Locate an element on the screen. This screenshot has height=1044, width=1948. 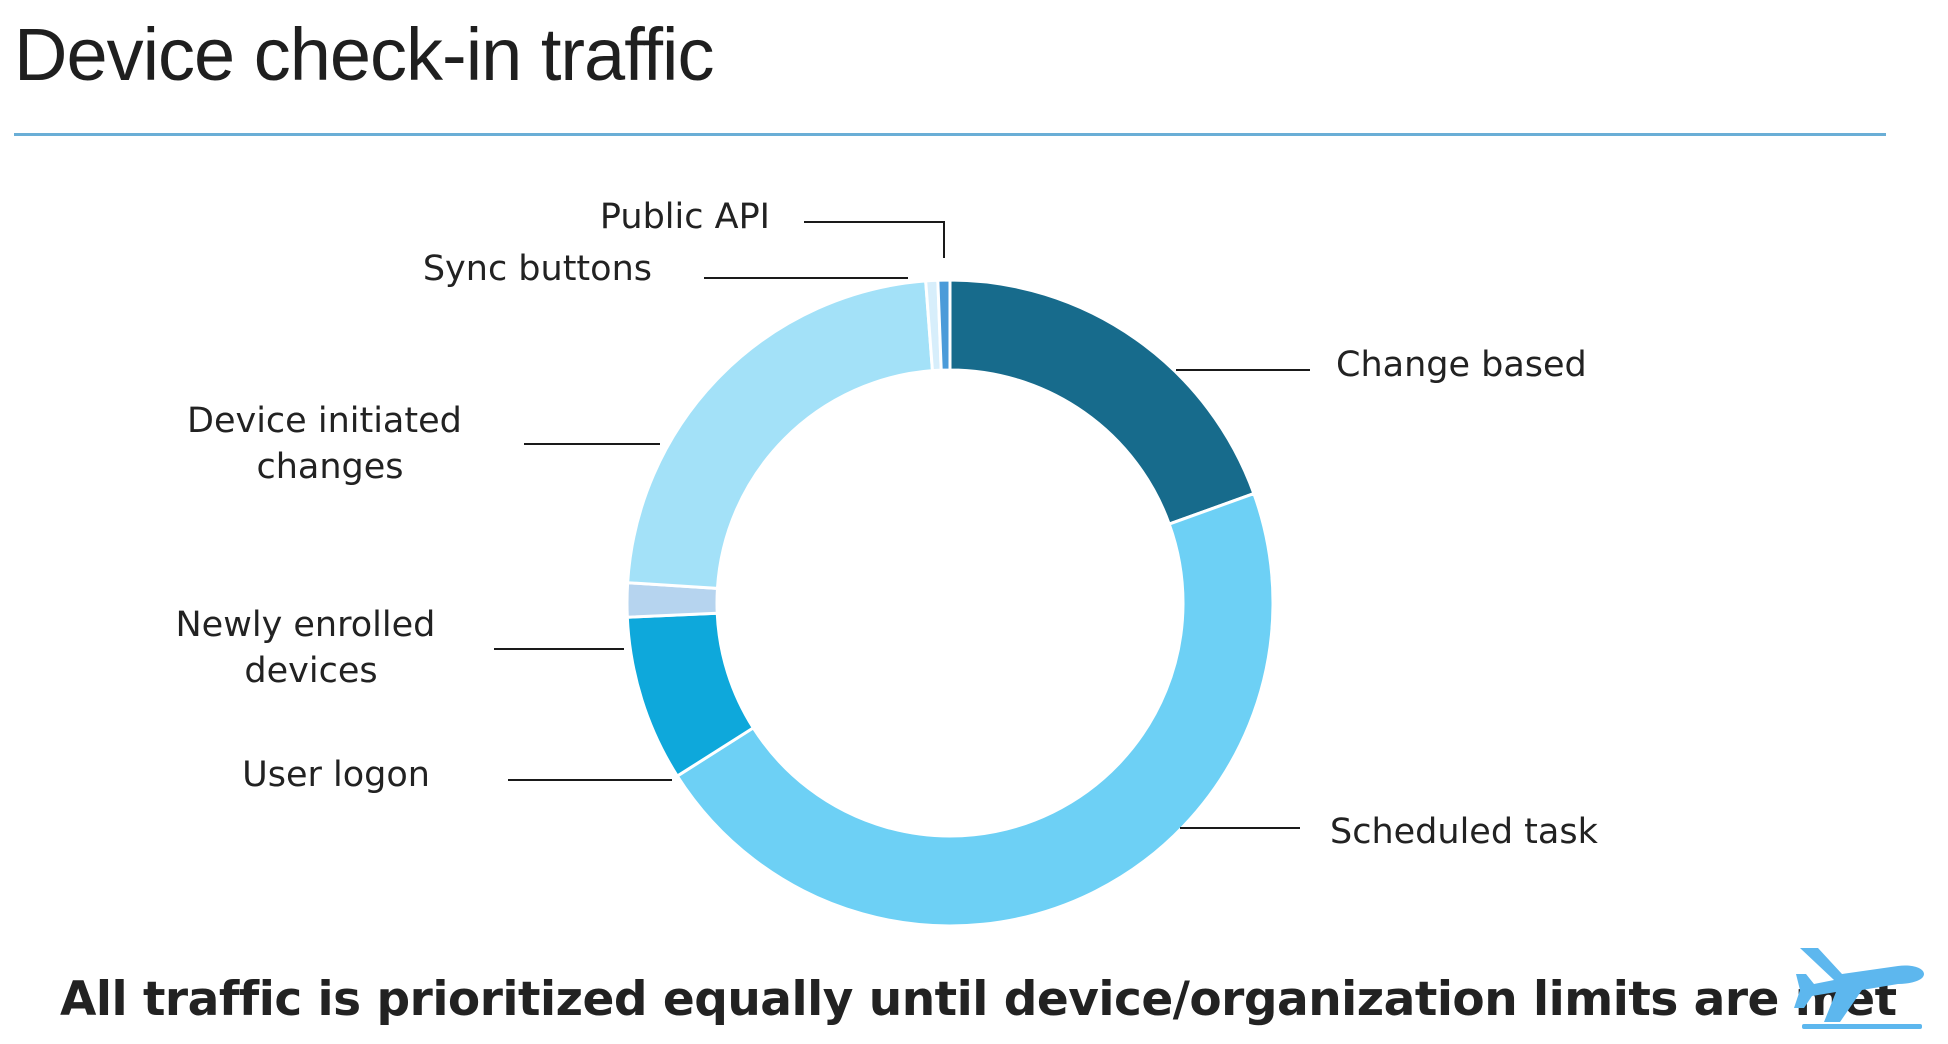
label-device-initiated-line-2: changes is located at coordinates (329, 467).